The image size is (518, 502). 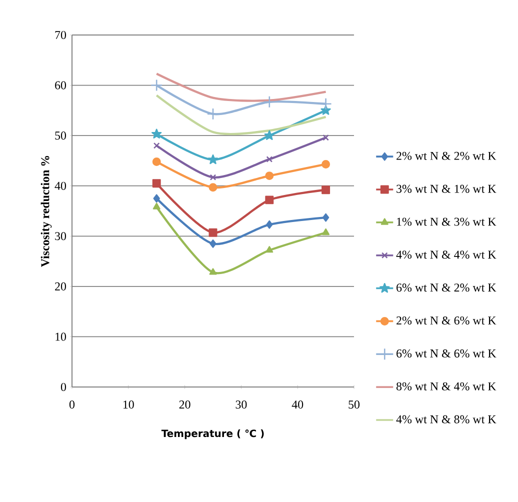 What do you see at coordinates (446, 188) in the screenshot?
I see `legend-label: 3% wt N & 1% wt K` at bounding box center [446, 188].